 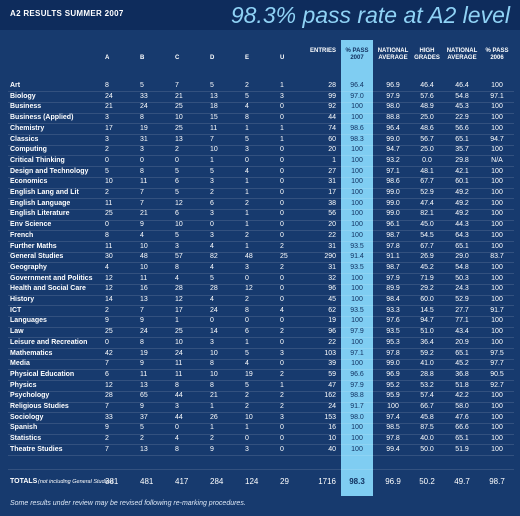 I want to click on subject: Religious Studies, so click(x=39, y=406).